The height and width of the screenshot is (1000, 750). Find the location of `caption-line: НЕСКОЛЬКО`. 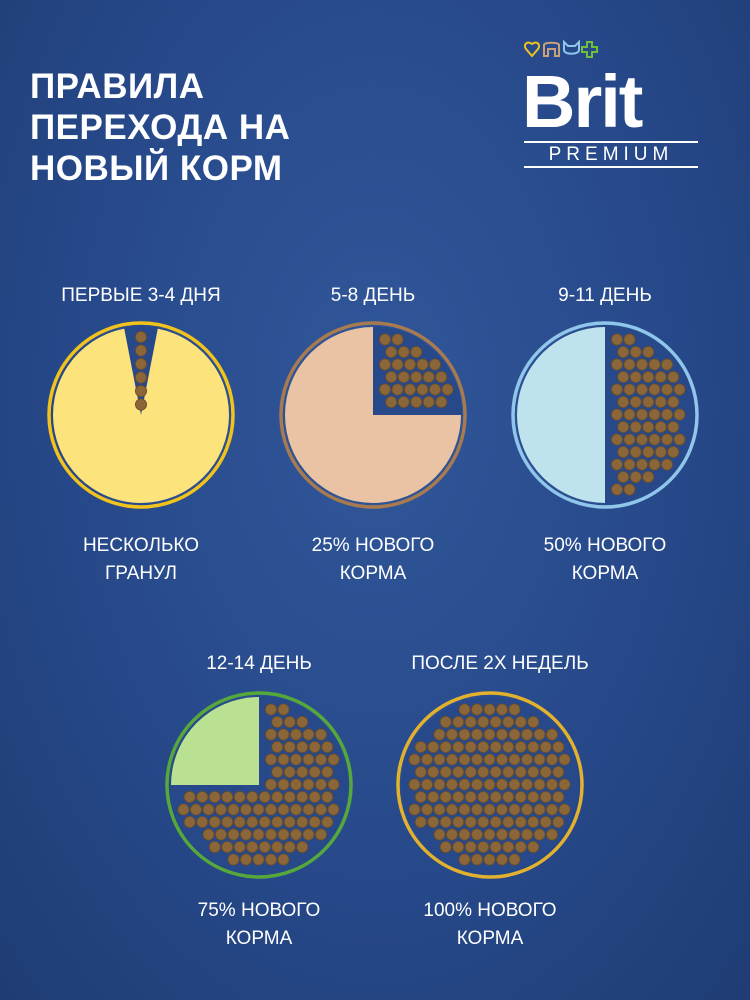

caption-line: НЕСКОЛЬКО is located at coordinates (141, 545).